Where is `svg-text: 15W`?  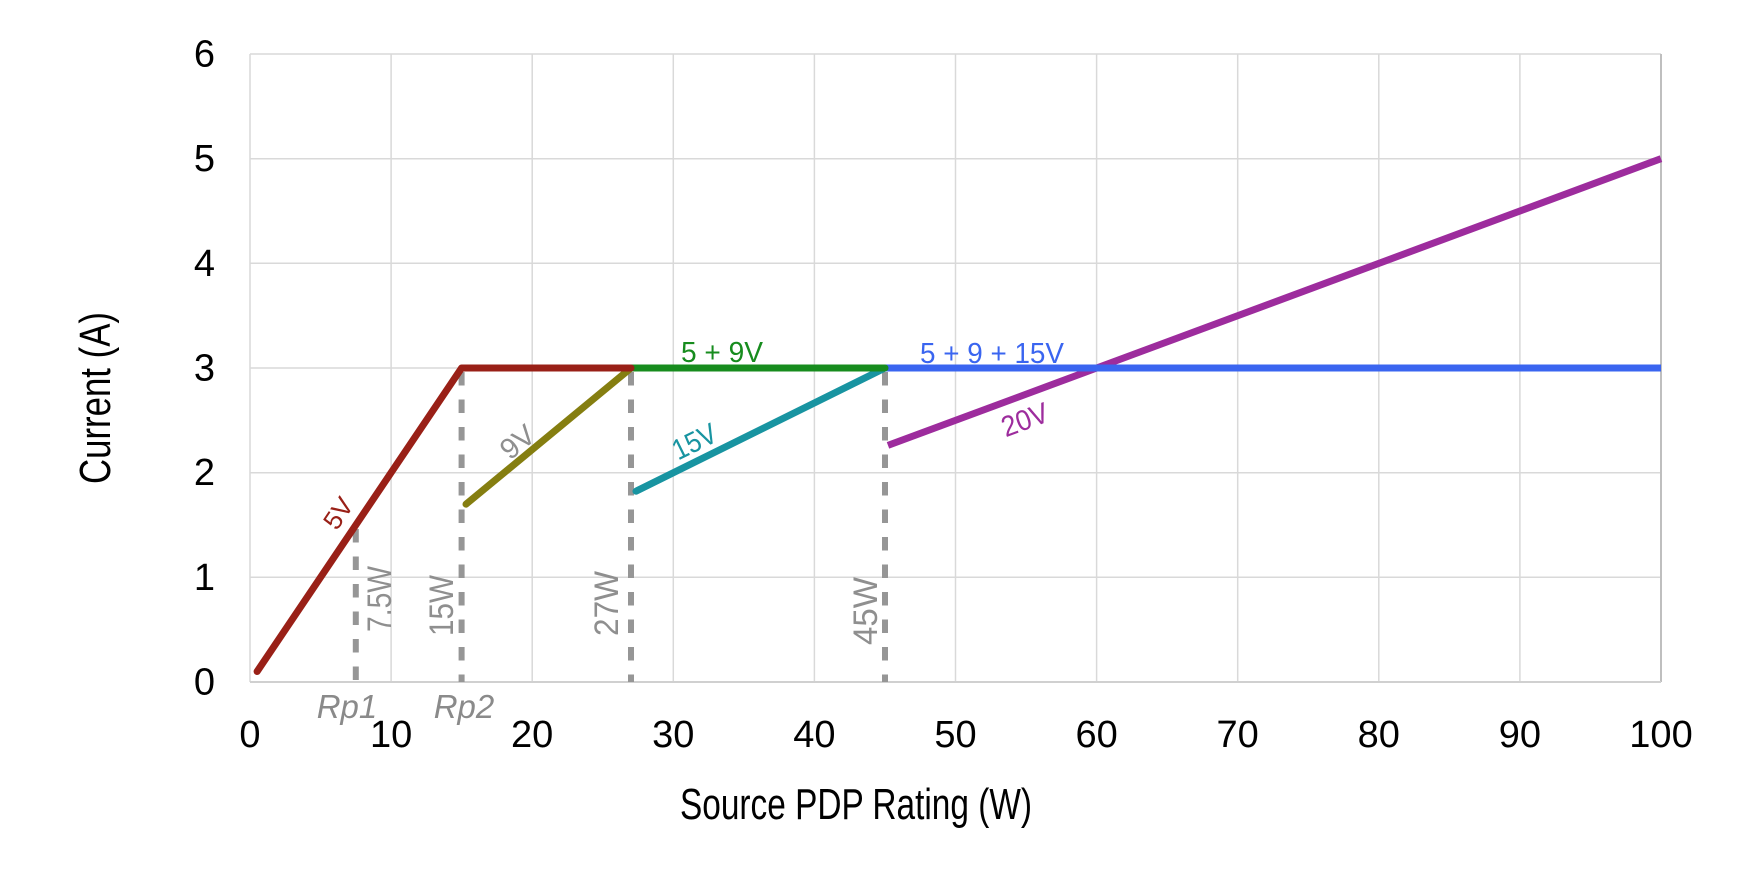
svg-text: 15W is located at coordinates (442, 605).